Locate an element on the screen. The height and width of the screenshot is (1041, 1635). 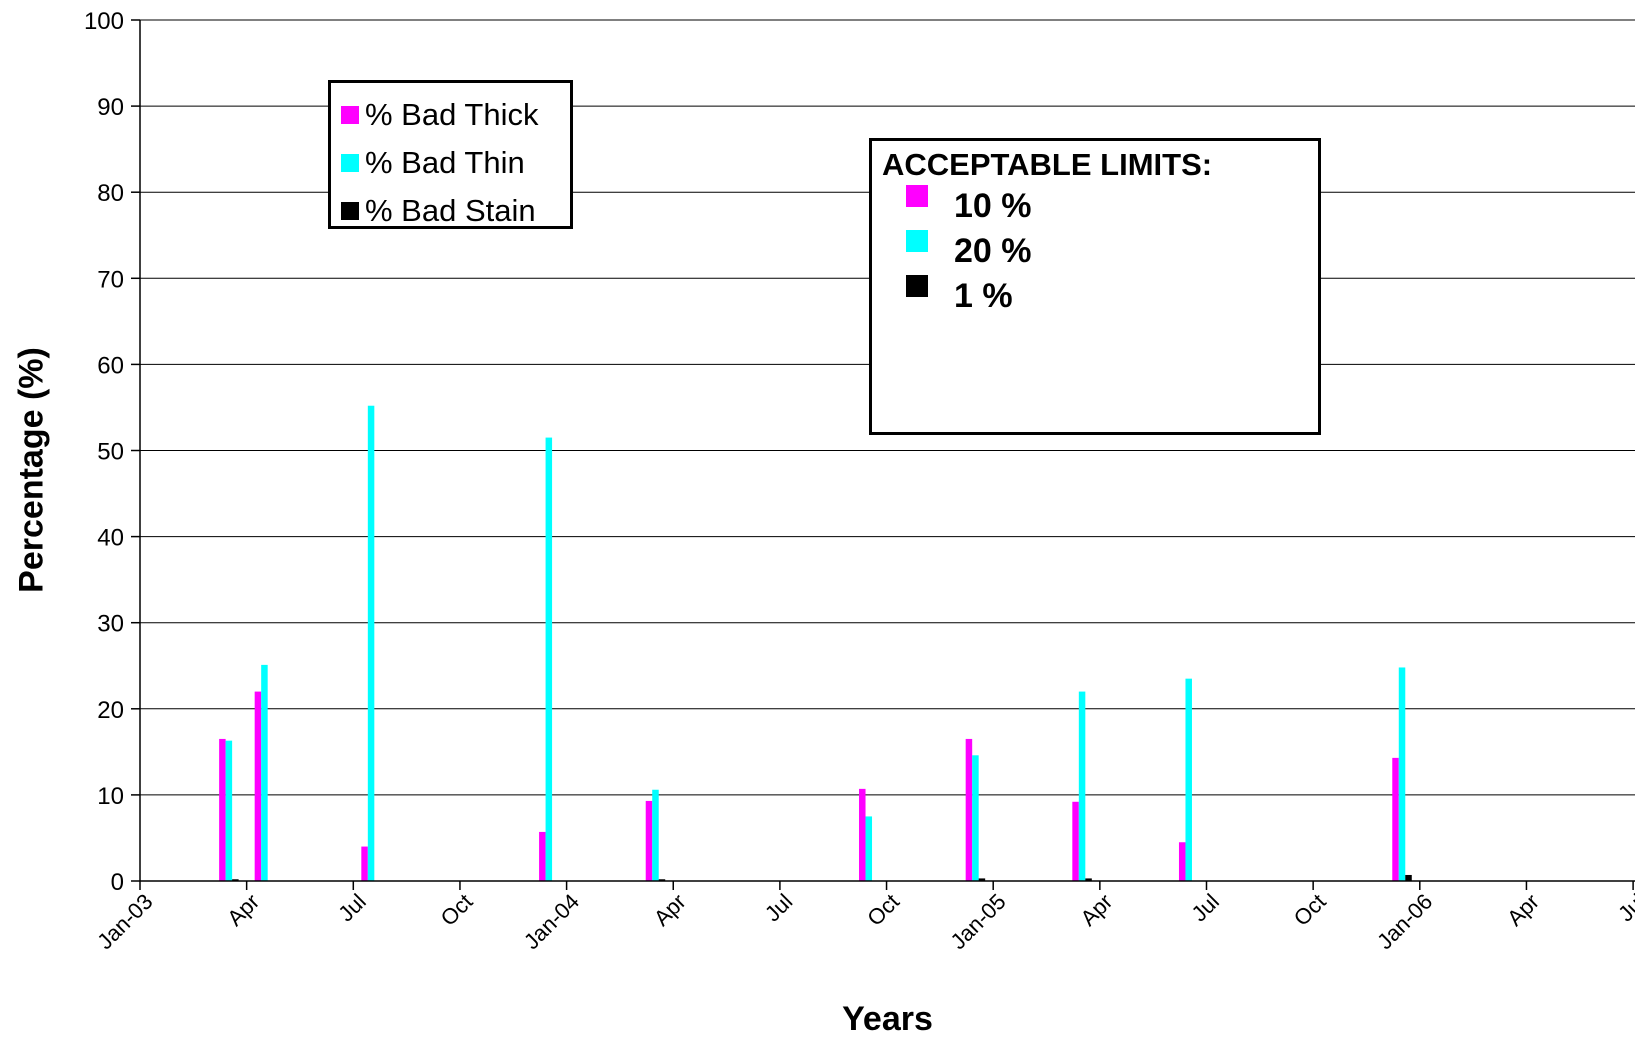
y-tick-label-10: 10 is located at coordinates (110, 796).